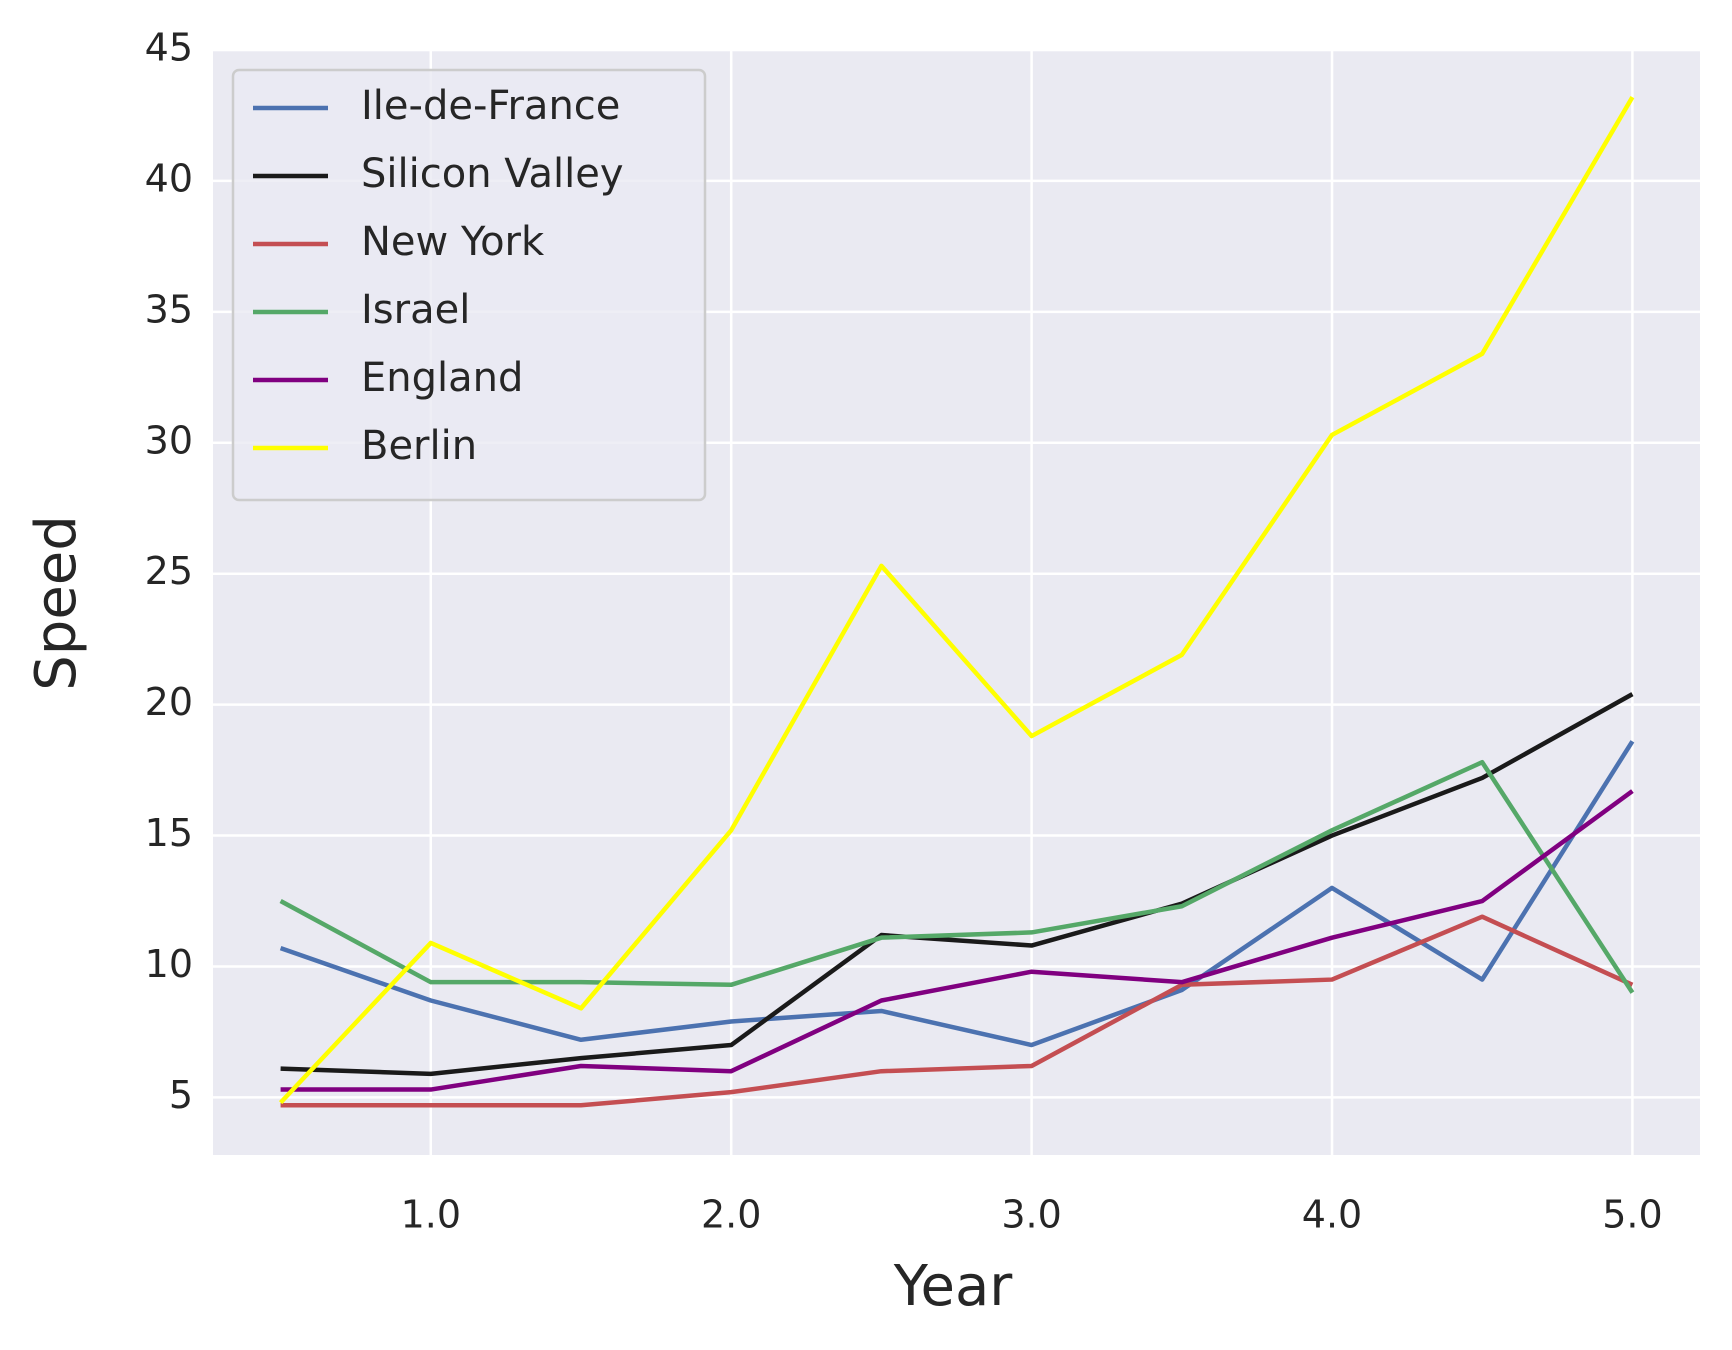 Image resolution: width=1732 pixels, height=1350 pixels. I want to click on legend-label: Israel, so click(415, 310).